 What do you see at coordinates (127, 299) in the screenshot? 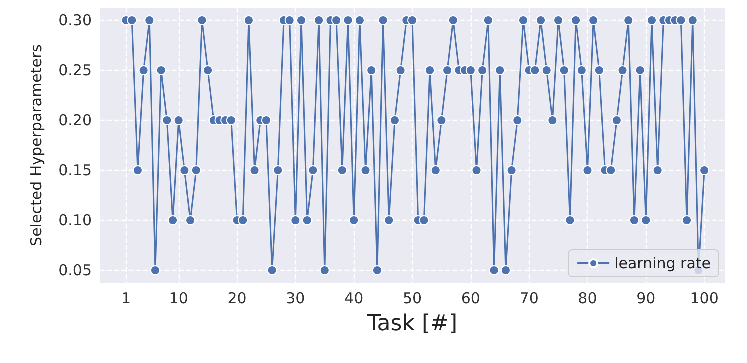
I see `x-tick-label: 1` at bounding box center [127, 299].